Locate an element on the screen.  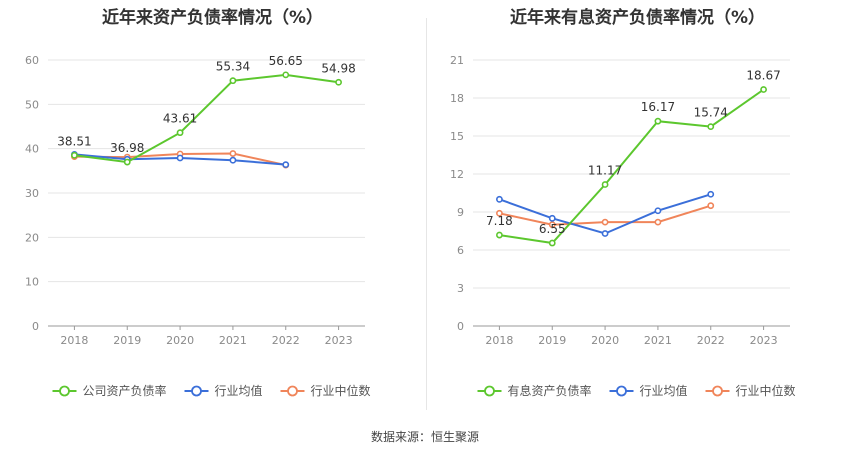
y-tick-label: 50 is located at coordinates (32, 104).